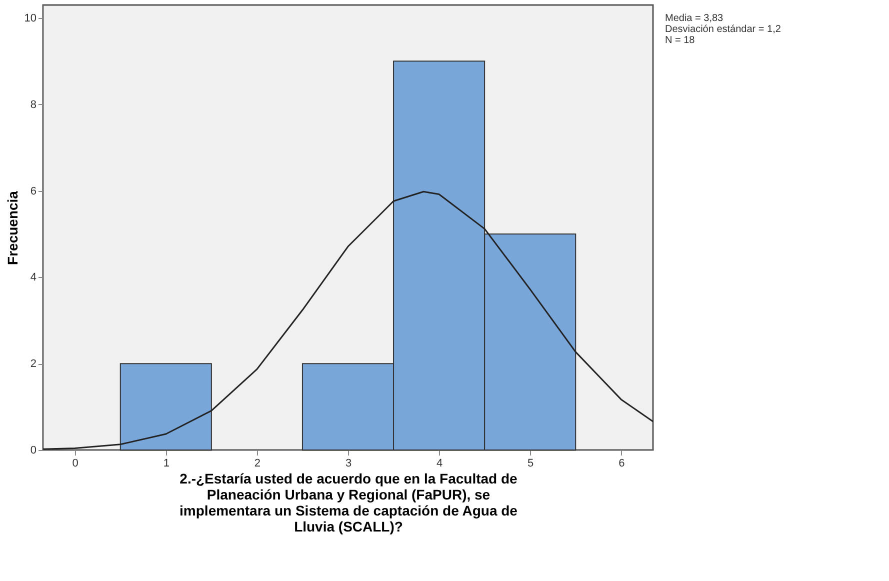  What do you see at coordinates (30, 18) in the screenshot?
I see `y-tick-label: 10` at bounding box center [30, 18].